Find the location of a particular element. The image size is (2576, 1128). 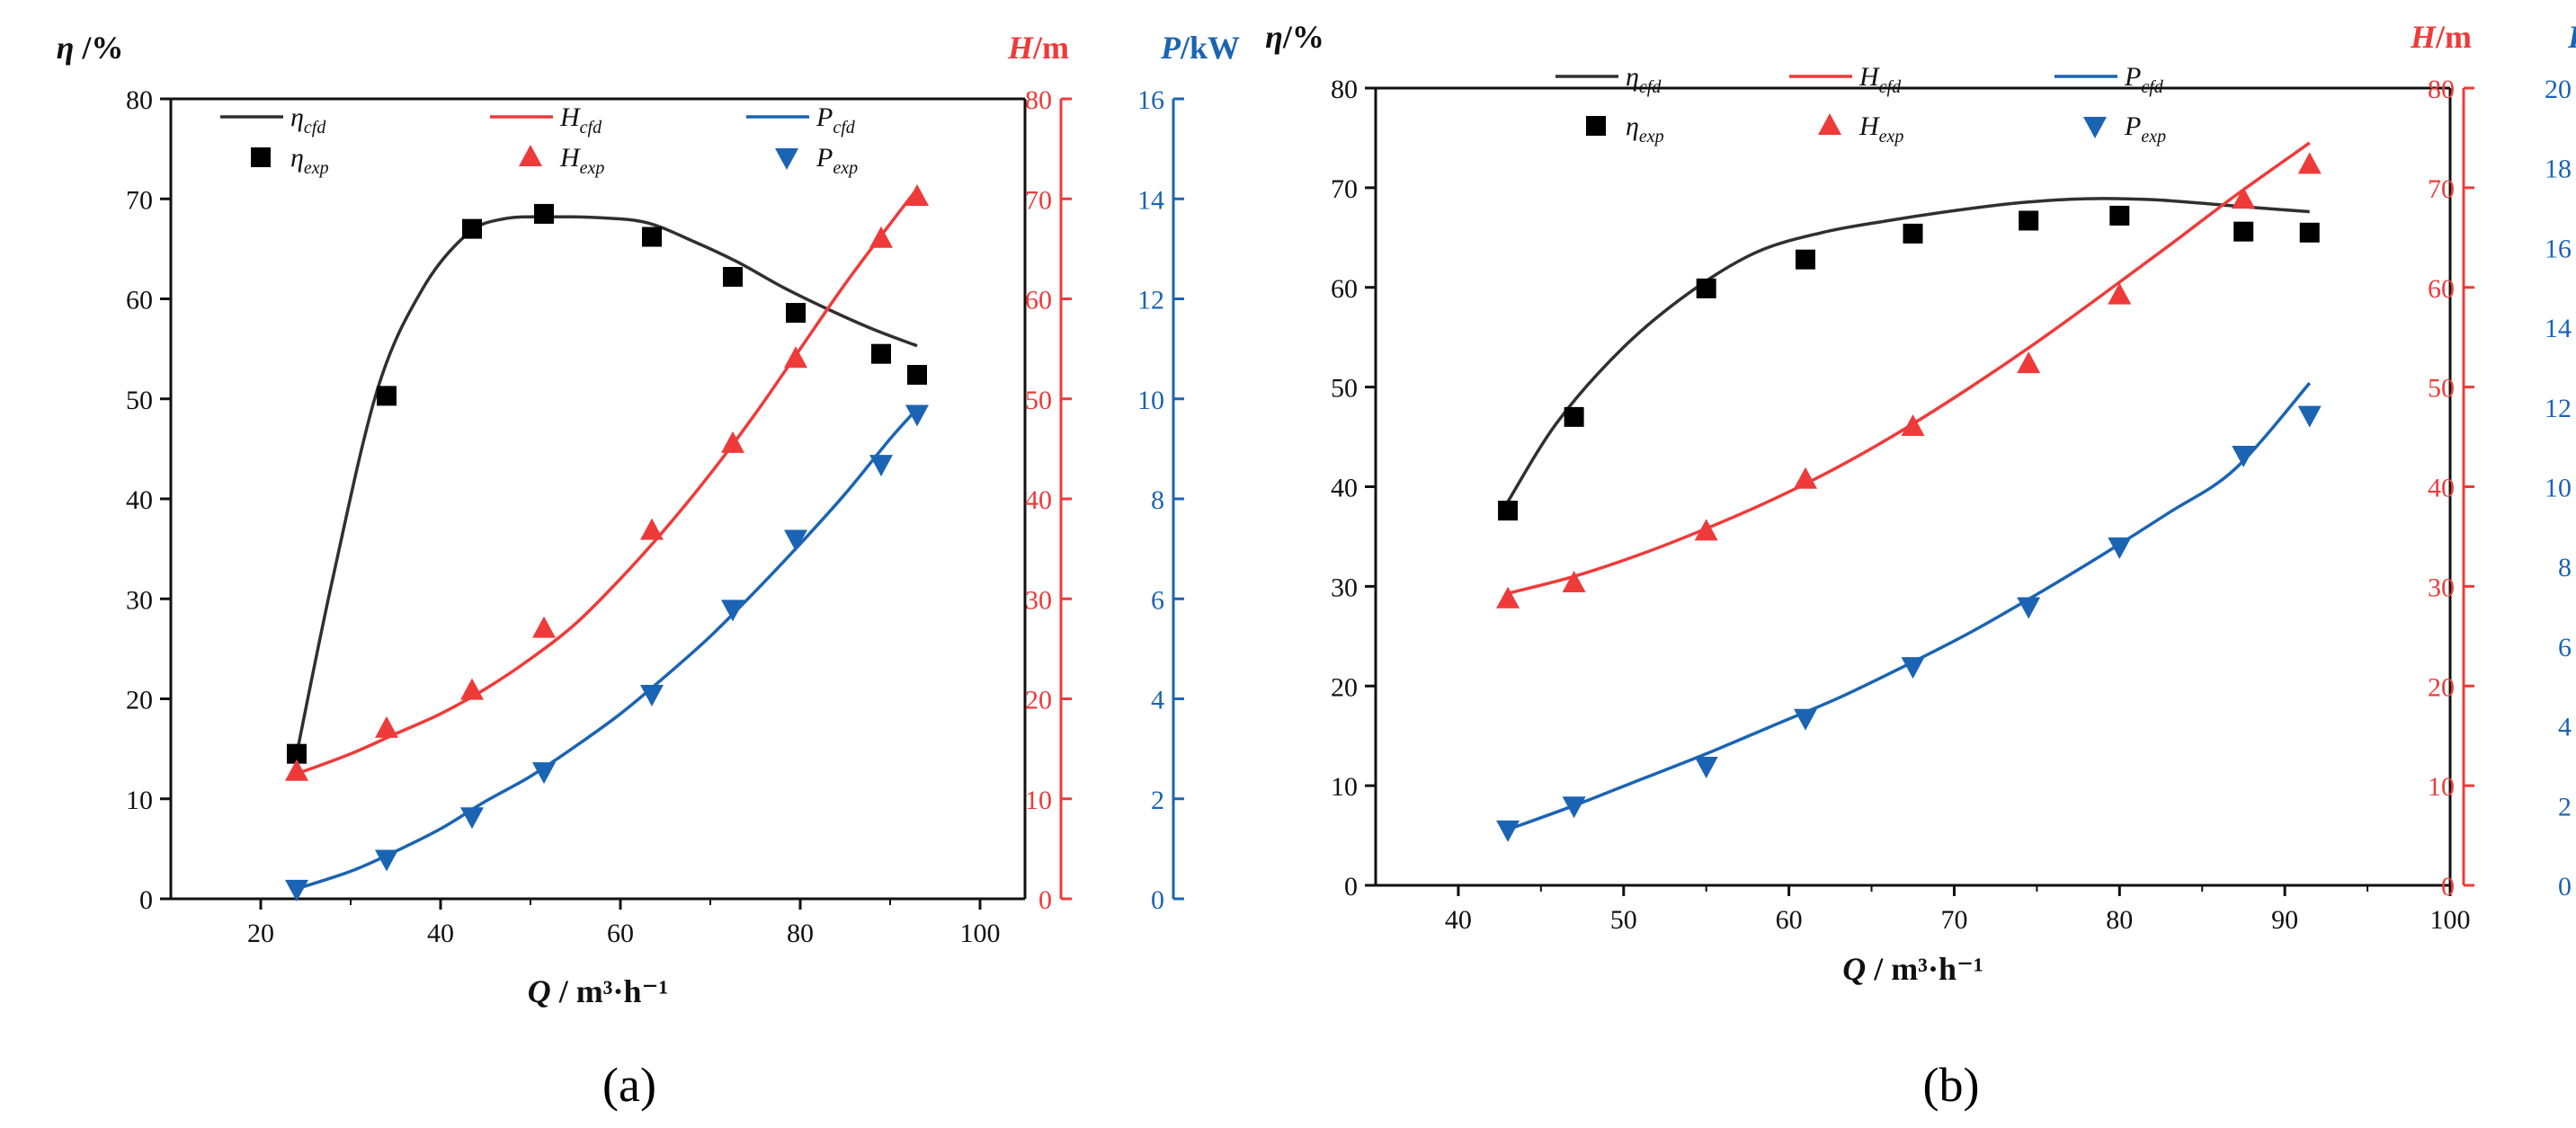

y-left-axis-title: η/% is located at coordinates (1295, 37).